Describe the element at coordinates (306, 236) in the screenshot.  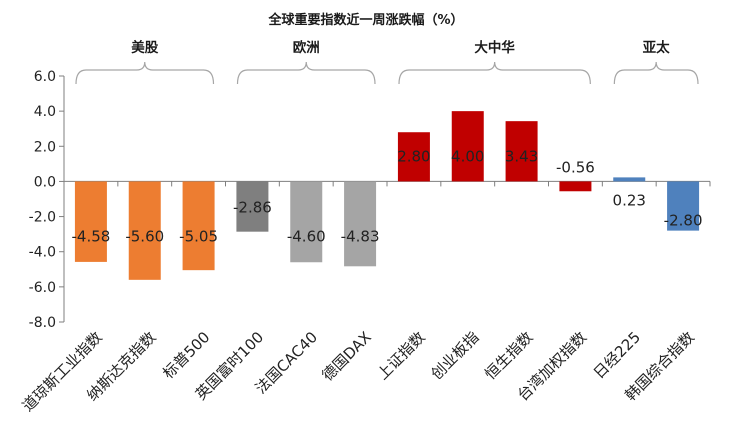
I see `data-label: -4.60` at that location.